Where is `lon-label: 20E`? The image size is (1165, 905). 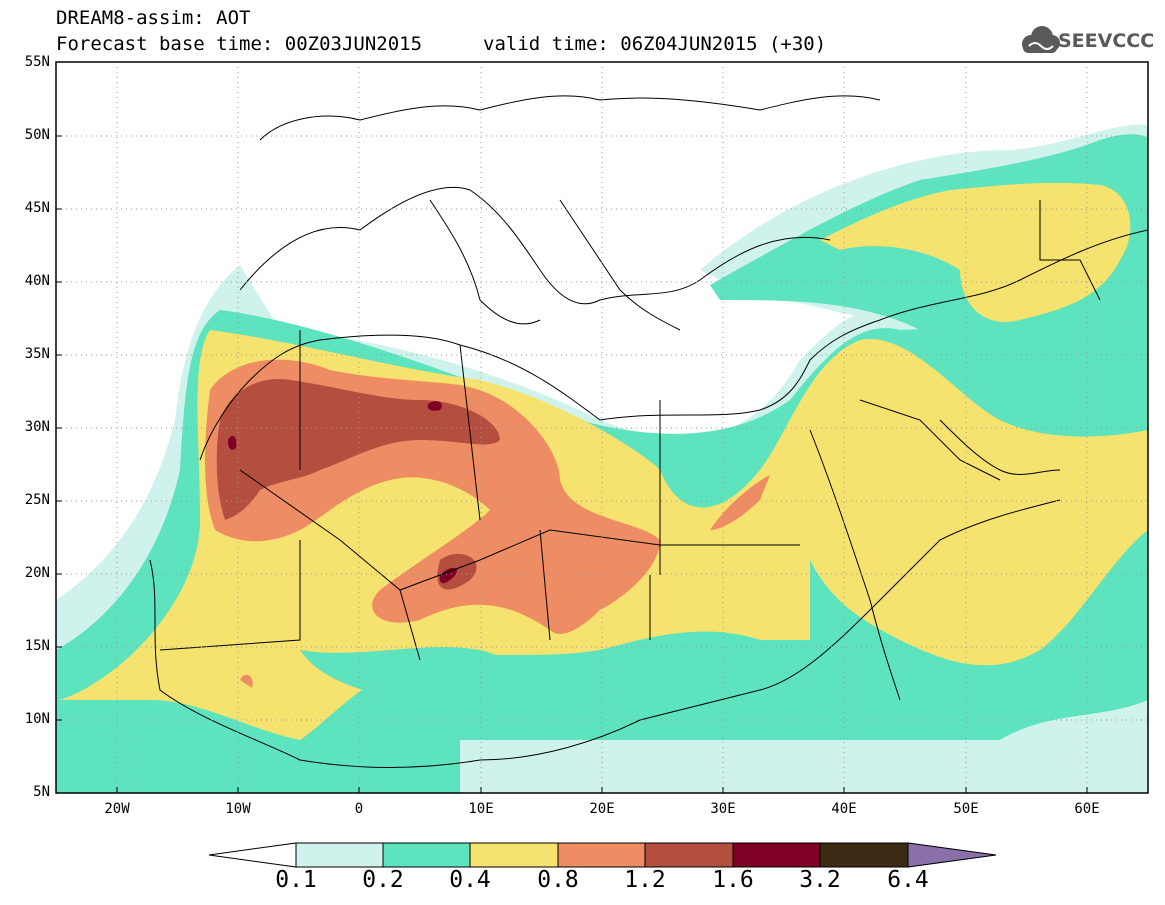
lon-label: 20E is located at coordinates (602, 809).